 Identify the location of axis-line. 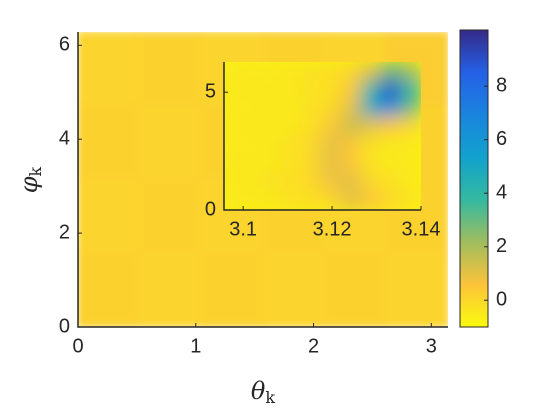
(322, 136).